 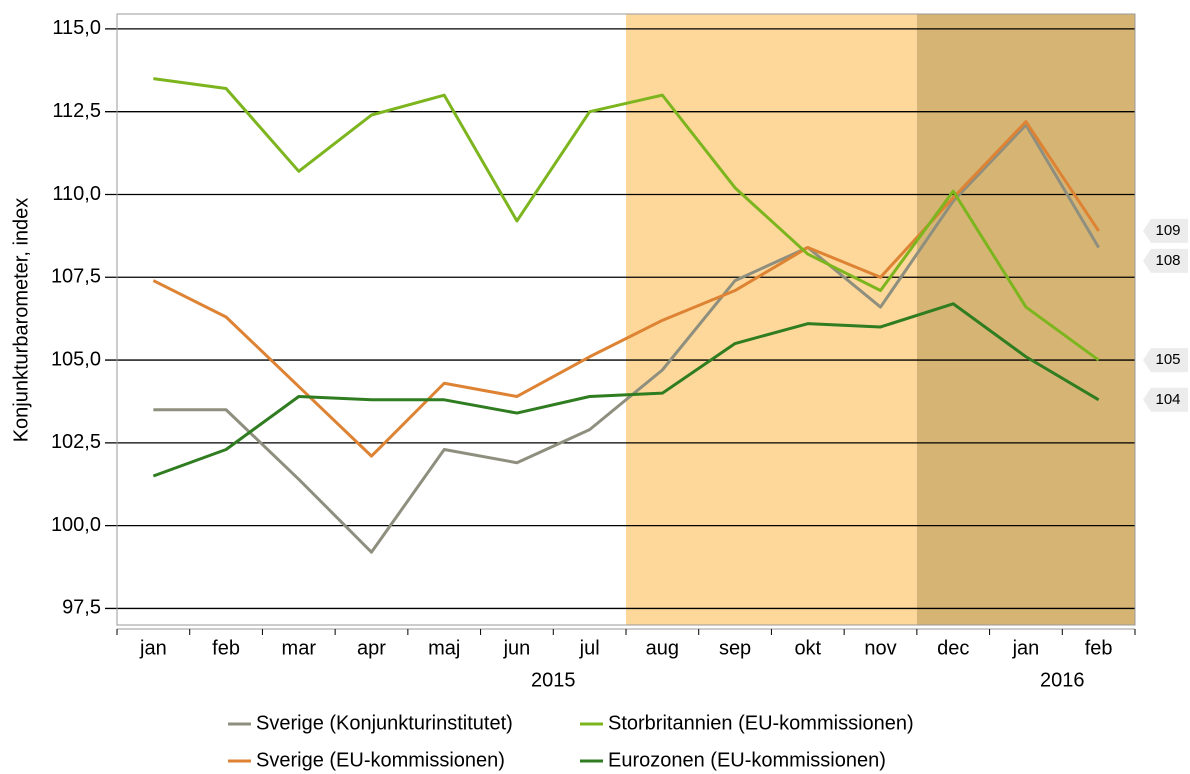 What do you see at coordinates (81, 608) in the screenshot?
I see `y-tick-label: 97,5` at bounding box center [81, 608].